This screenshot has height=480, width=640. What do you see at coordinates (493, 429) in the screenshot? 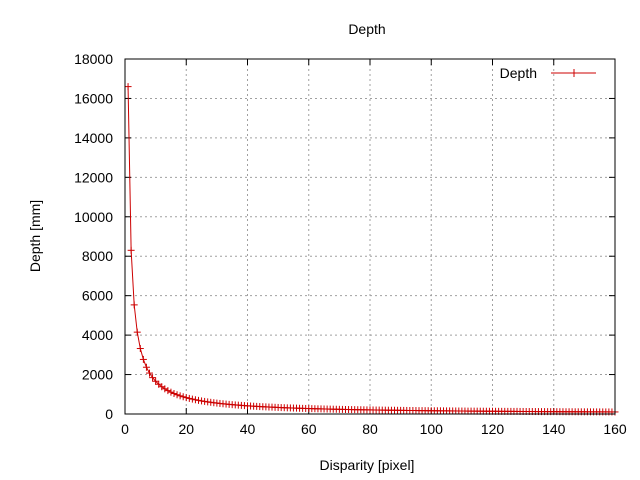
I see `x-tick-label: 120` at bounding box center [493, 429].